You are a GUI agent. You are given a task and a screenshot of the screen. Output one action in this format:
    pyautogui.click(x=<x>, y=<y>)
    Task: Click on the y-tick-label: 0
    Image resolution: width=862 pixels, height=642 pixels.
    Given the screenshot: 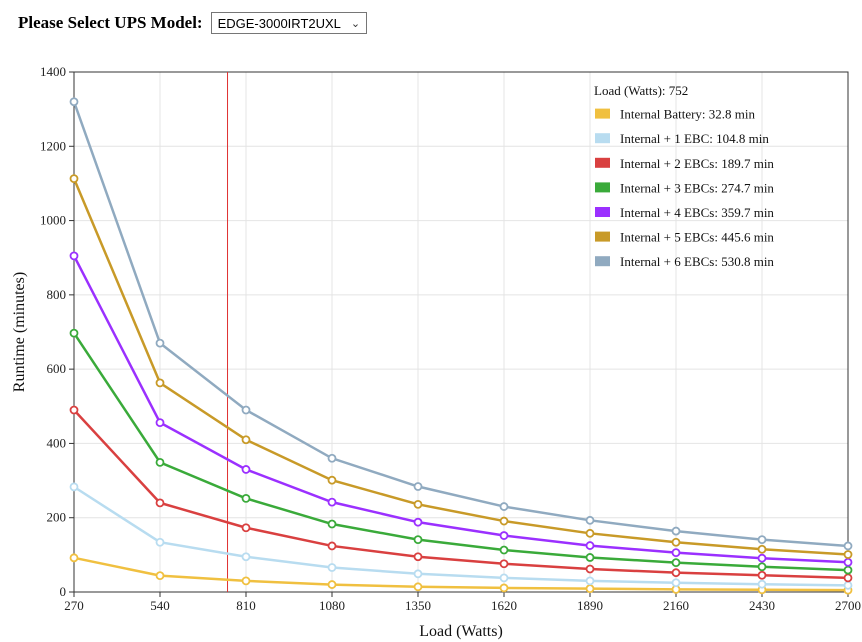 What is the action you would take?
    pyautogui.click(x=63, y=591)
    